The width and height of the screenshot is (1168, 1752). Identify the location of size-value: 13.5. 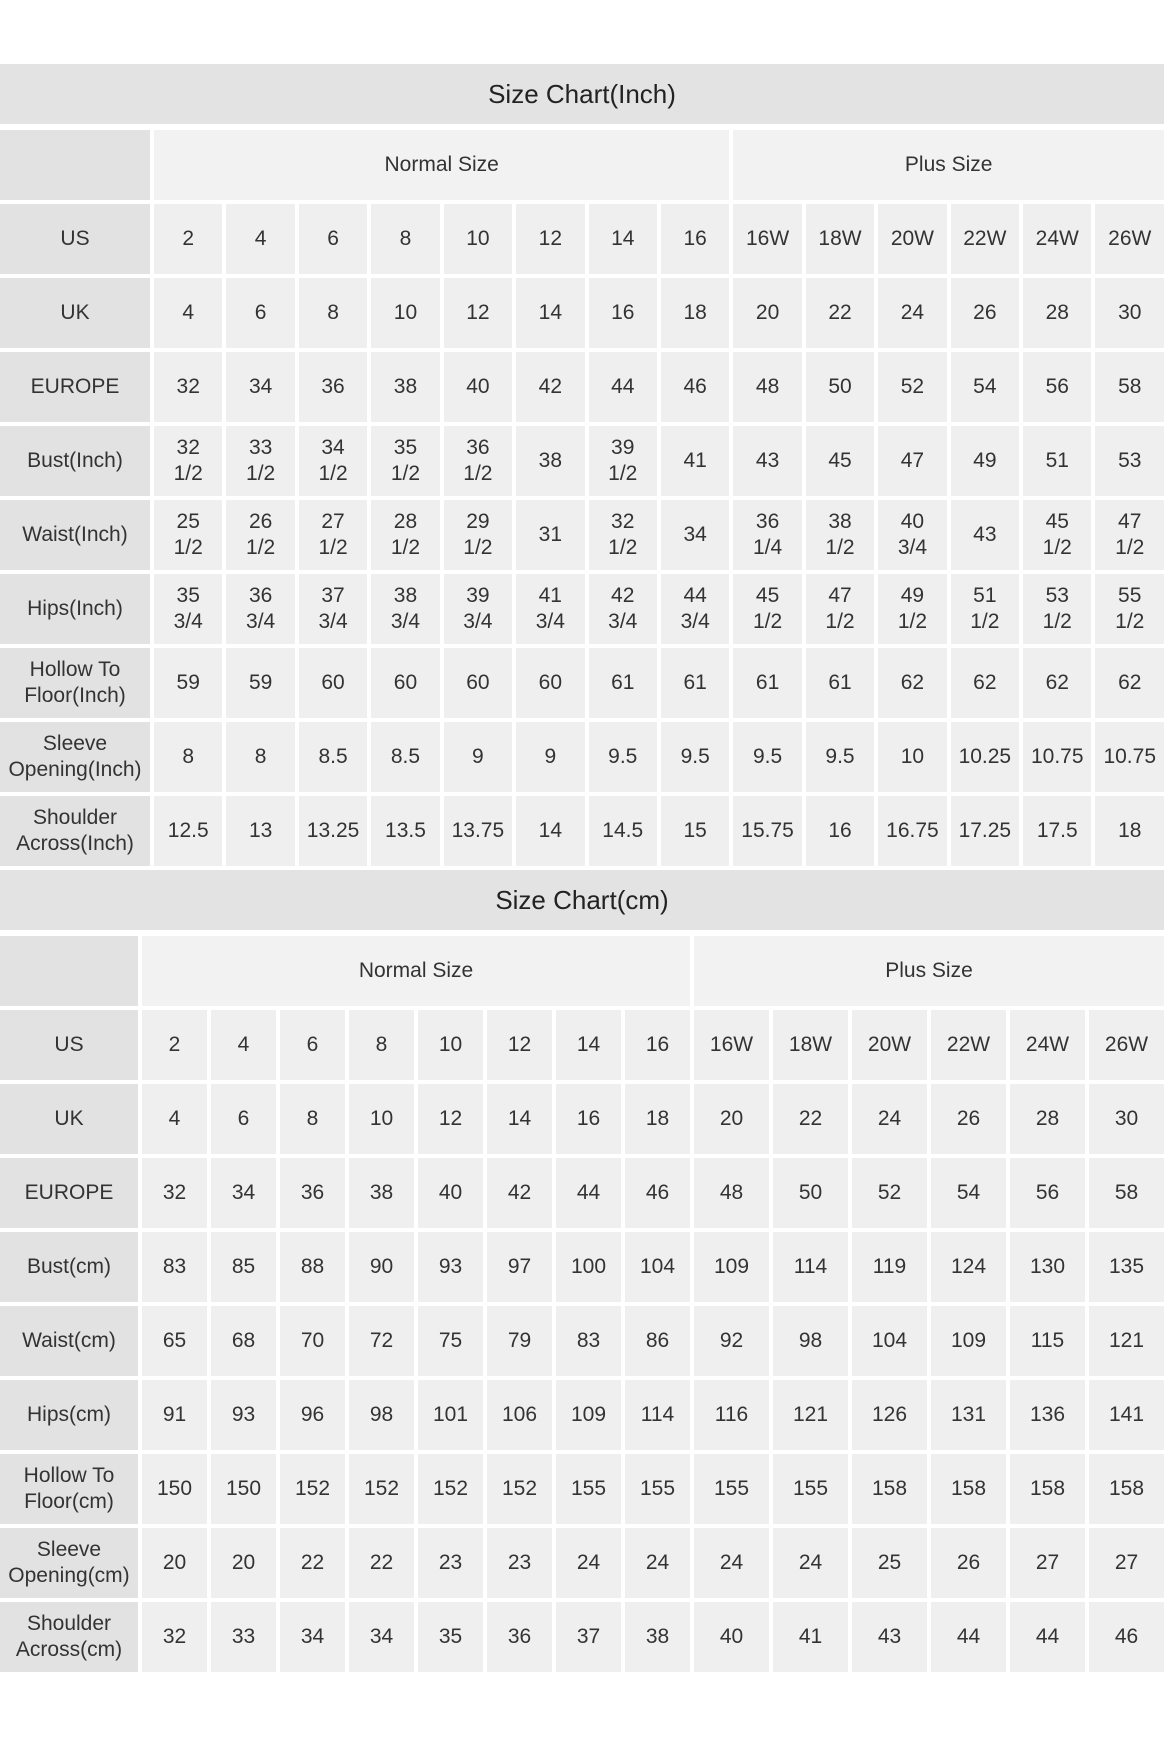
(405, 831).